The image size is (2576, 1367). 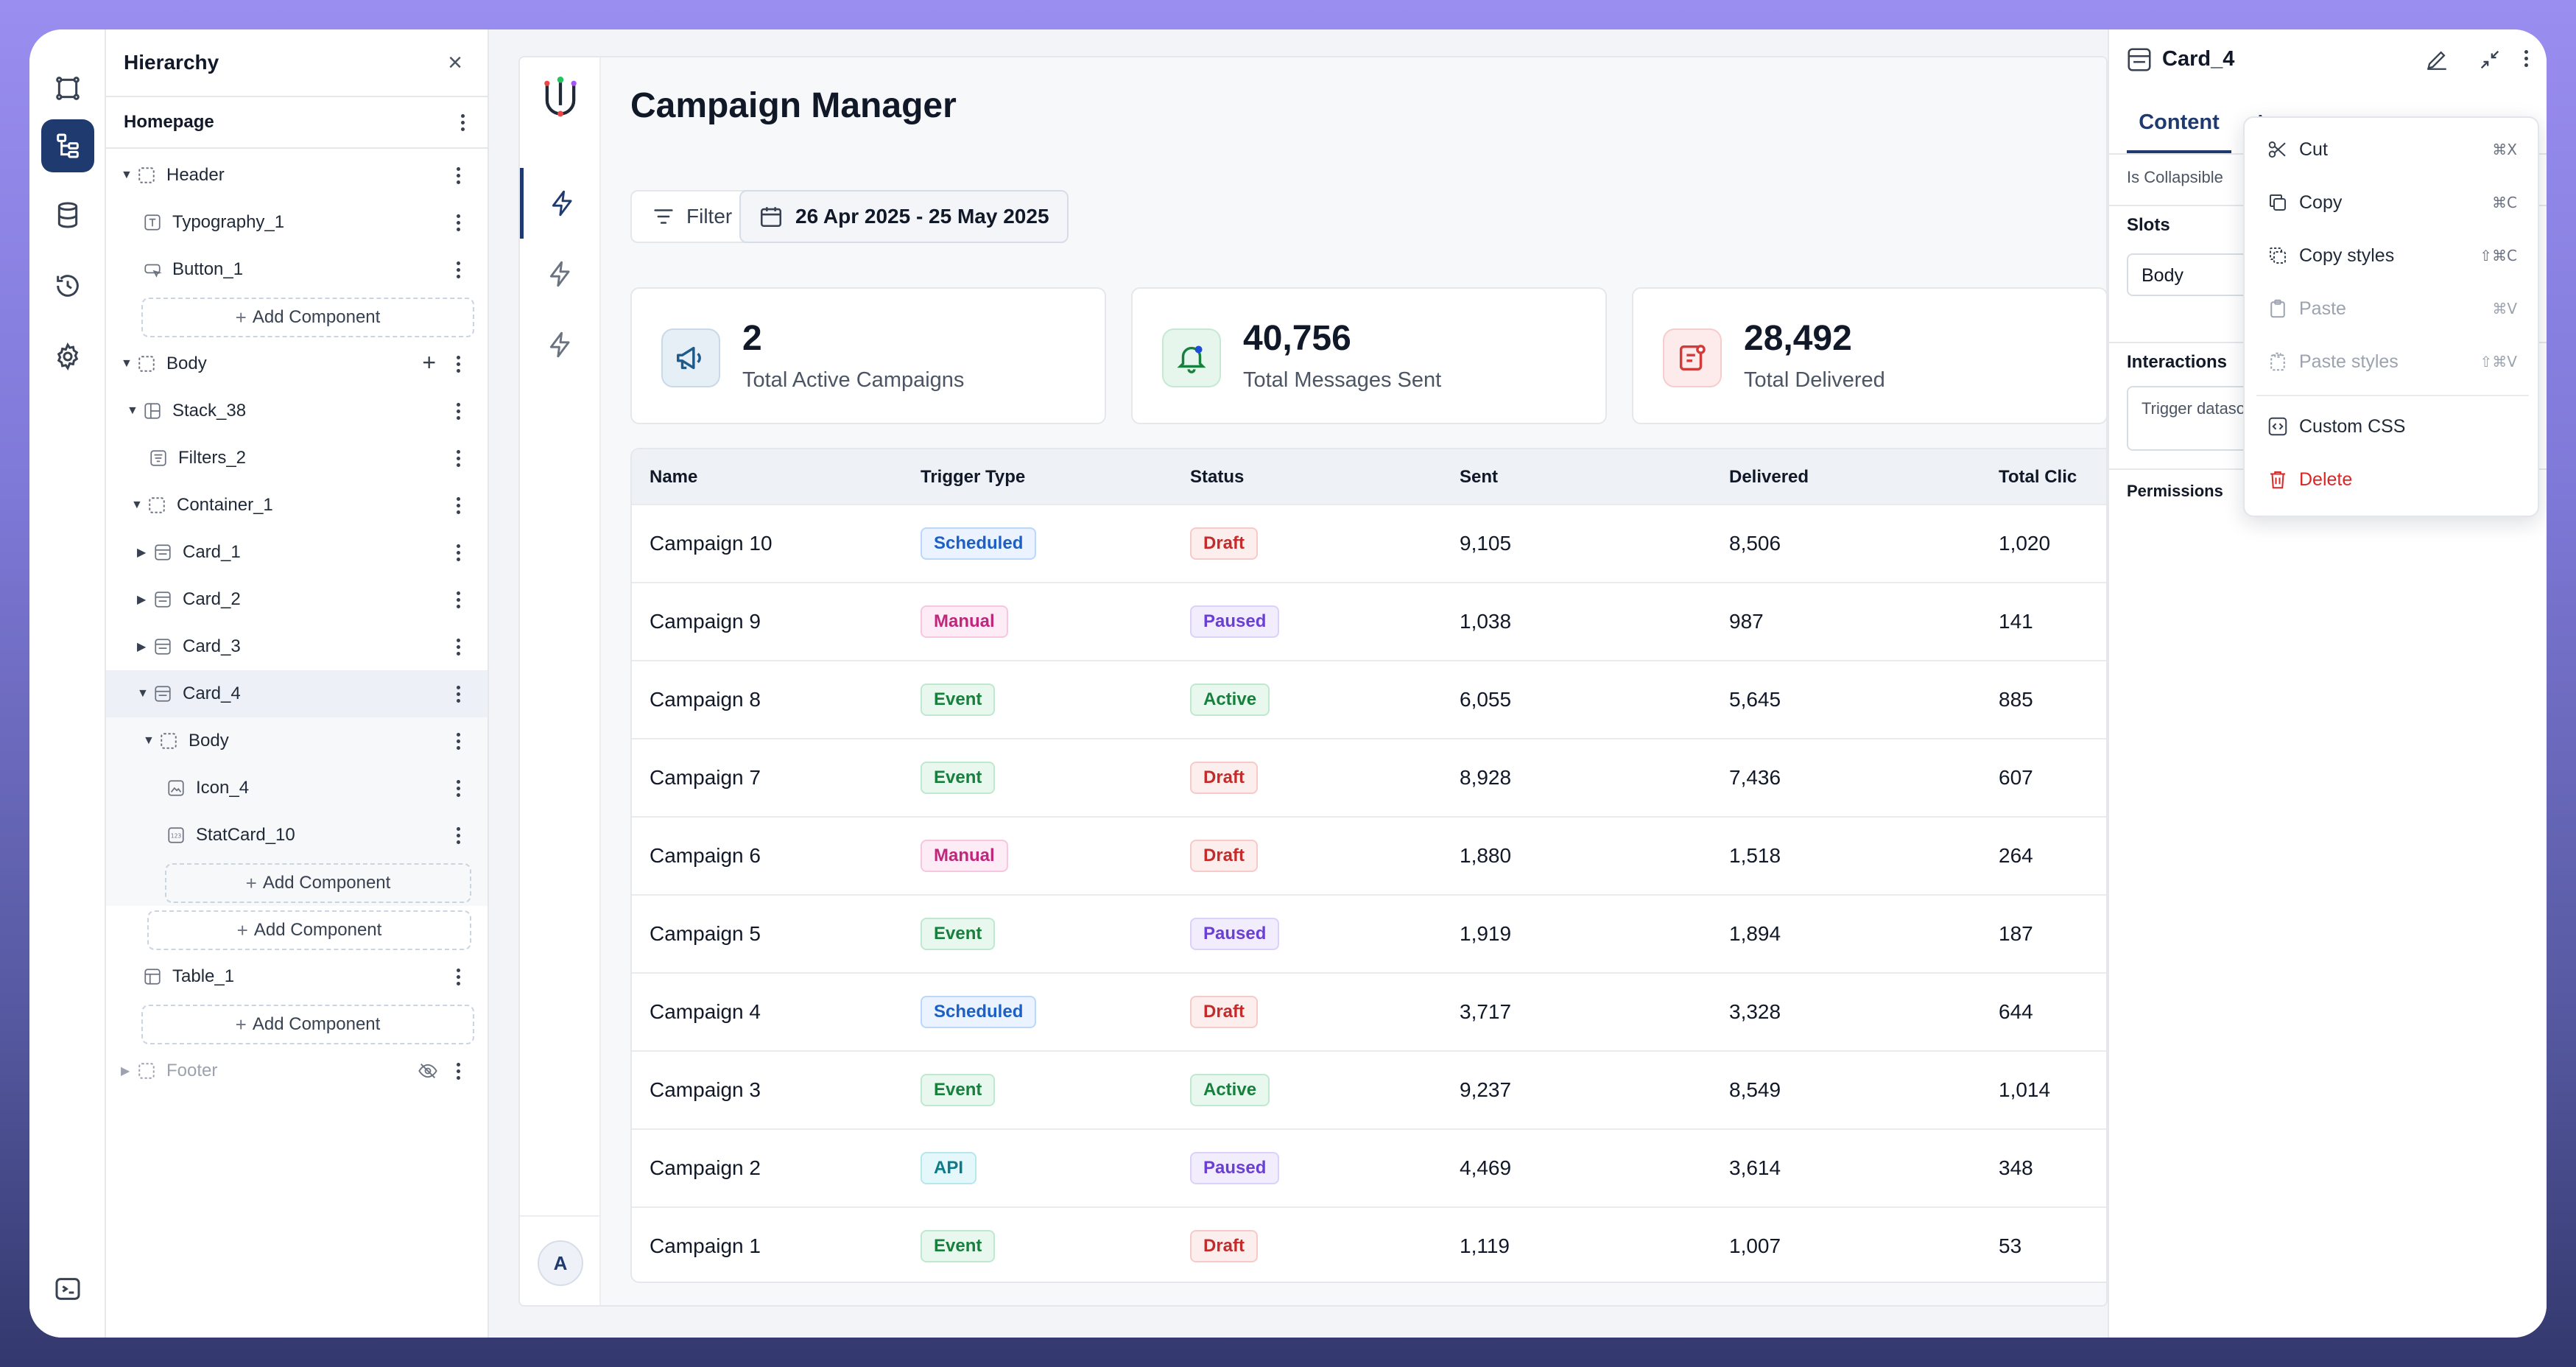 I want to click on column-header-sent: Sent, so click(x=1479, y=477).